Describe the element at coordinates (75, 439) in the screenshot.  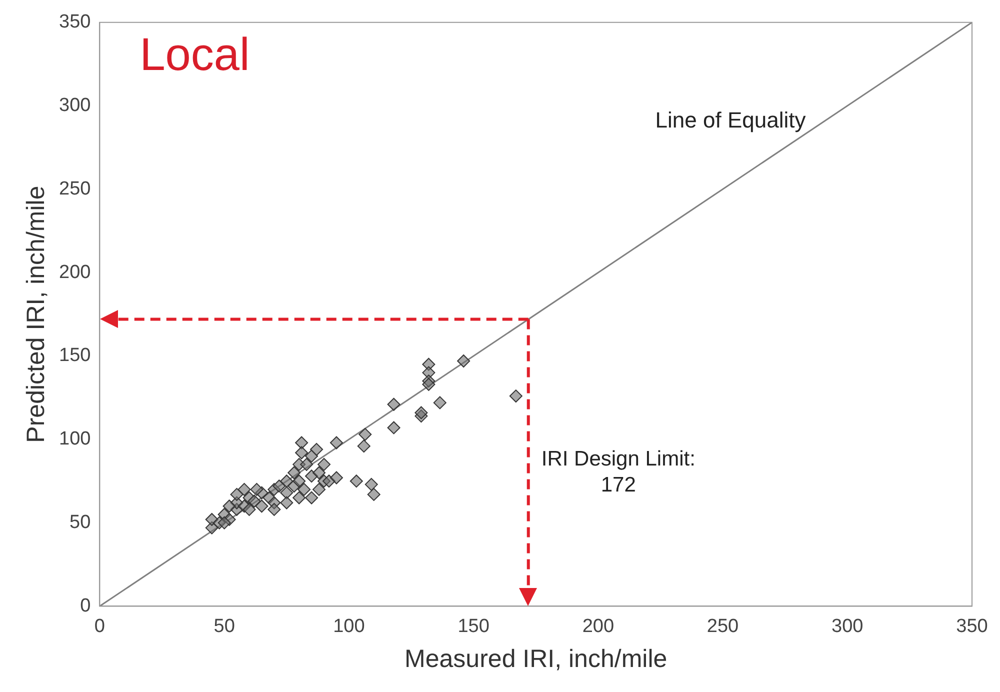
I see `y-tick-label: 100` at that location.